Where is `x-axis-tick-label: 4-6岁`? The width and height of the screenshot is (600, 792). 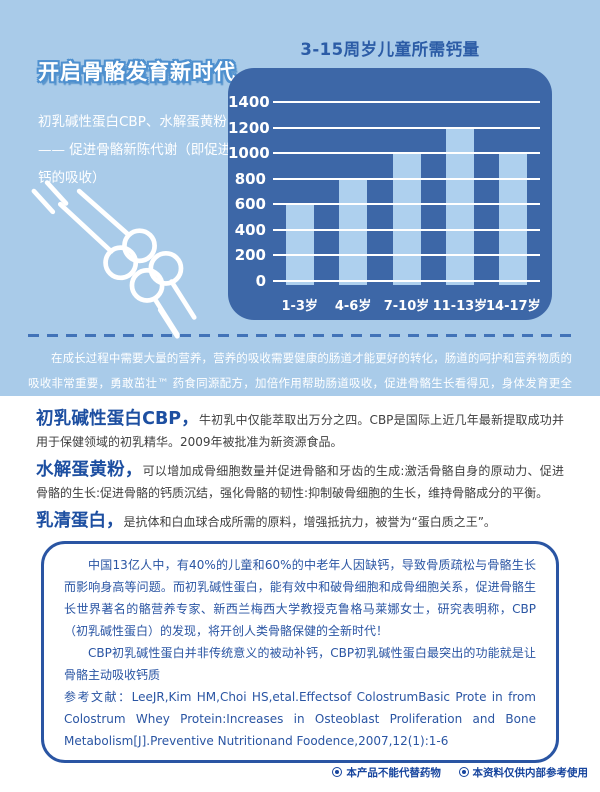
x-axis-tick-label: 4-6岁 is located at coordinates (353, 306).